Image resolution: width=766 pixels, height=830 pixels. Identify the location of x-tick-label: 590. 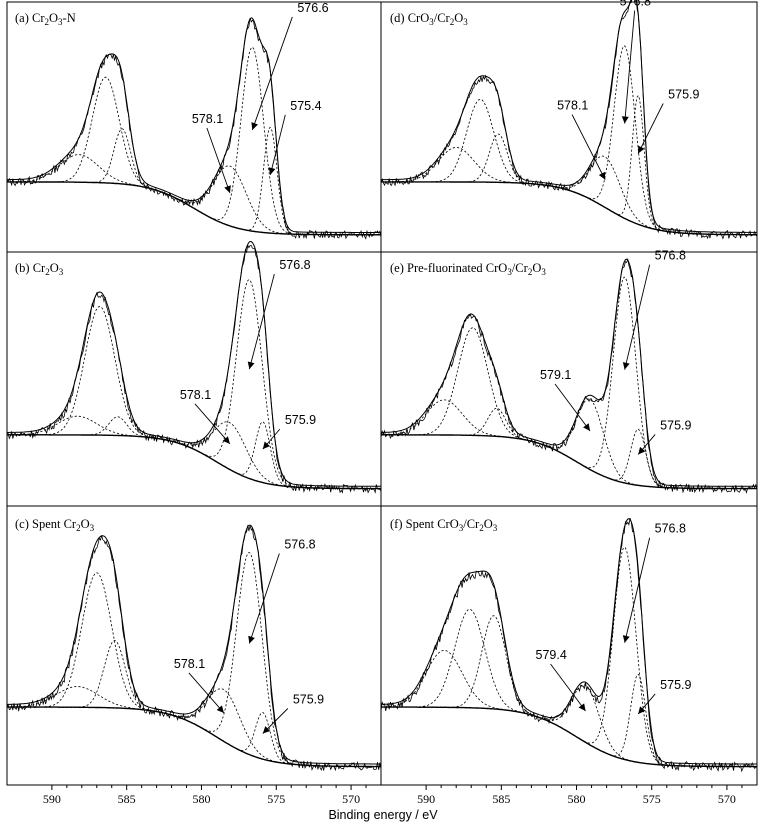
(52, 799).